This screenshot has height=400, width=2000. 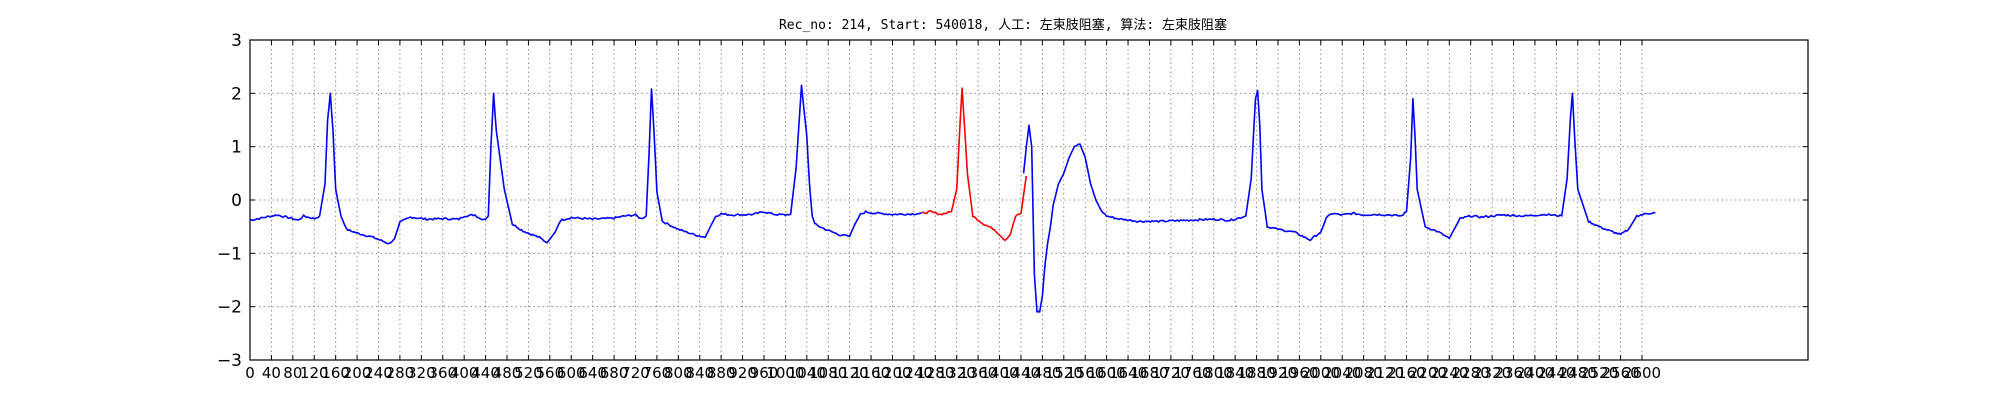 I want to click on x-tick-label: 1360, so click(x=978, y=373).